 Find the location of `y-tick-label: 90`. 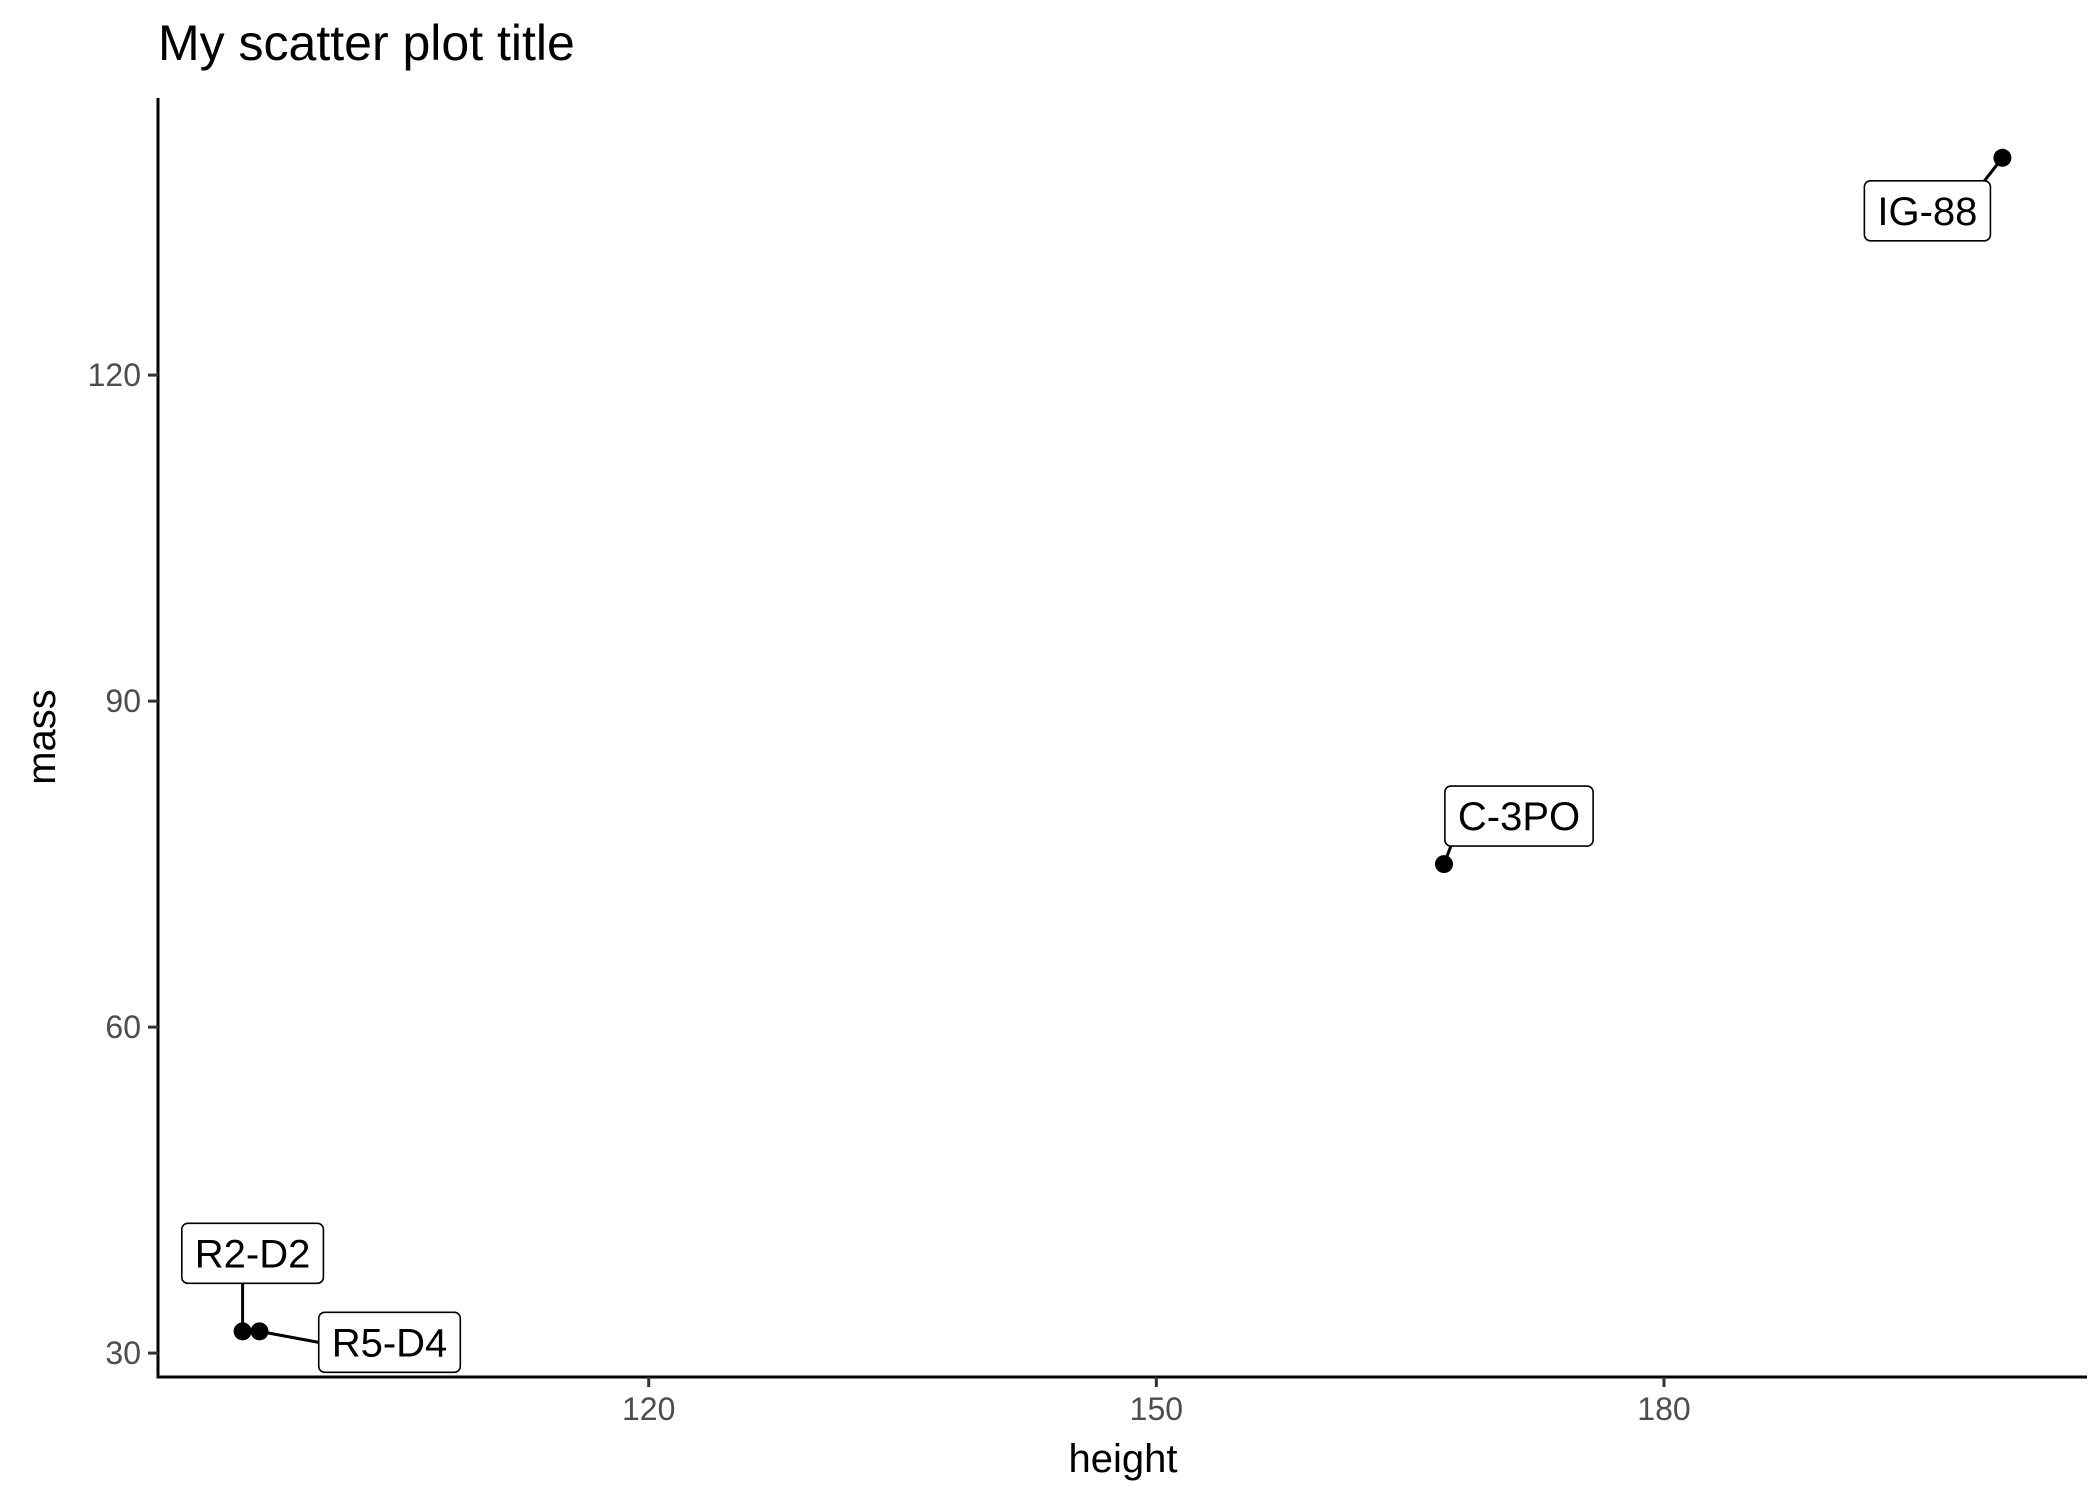

y-tick-label: 90 is located at coordinates (123, 701).